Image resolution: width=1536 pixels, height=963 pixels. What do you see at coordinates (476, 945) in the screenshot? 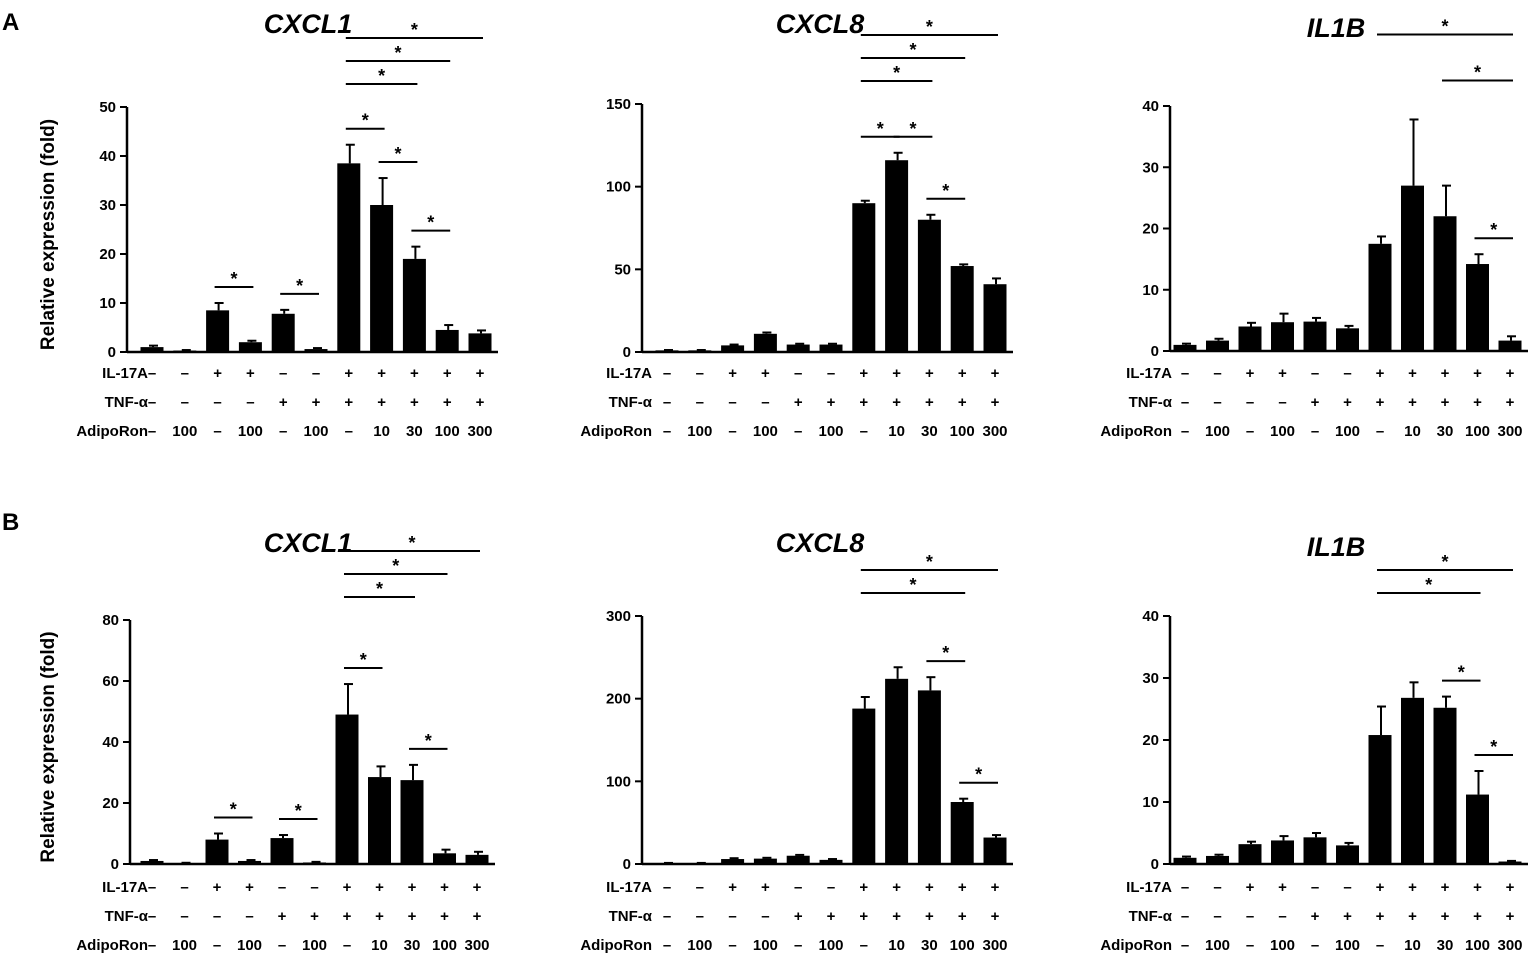
I see `condition-value: 300` at bounding box center [476, 945].